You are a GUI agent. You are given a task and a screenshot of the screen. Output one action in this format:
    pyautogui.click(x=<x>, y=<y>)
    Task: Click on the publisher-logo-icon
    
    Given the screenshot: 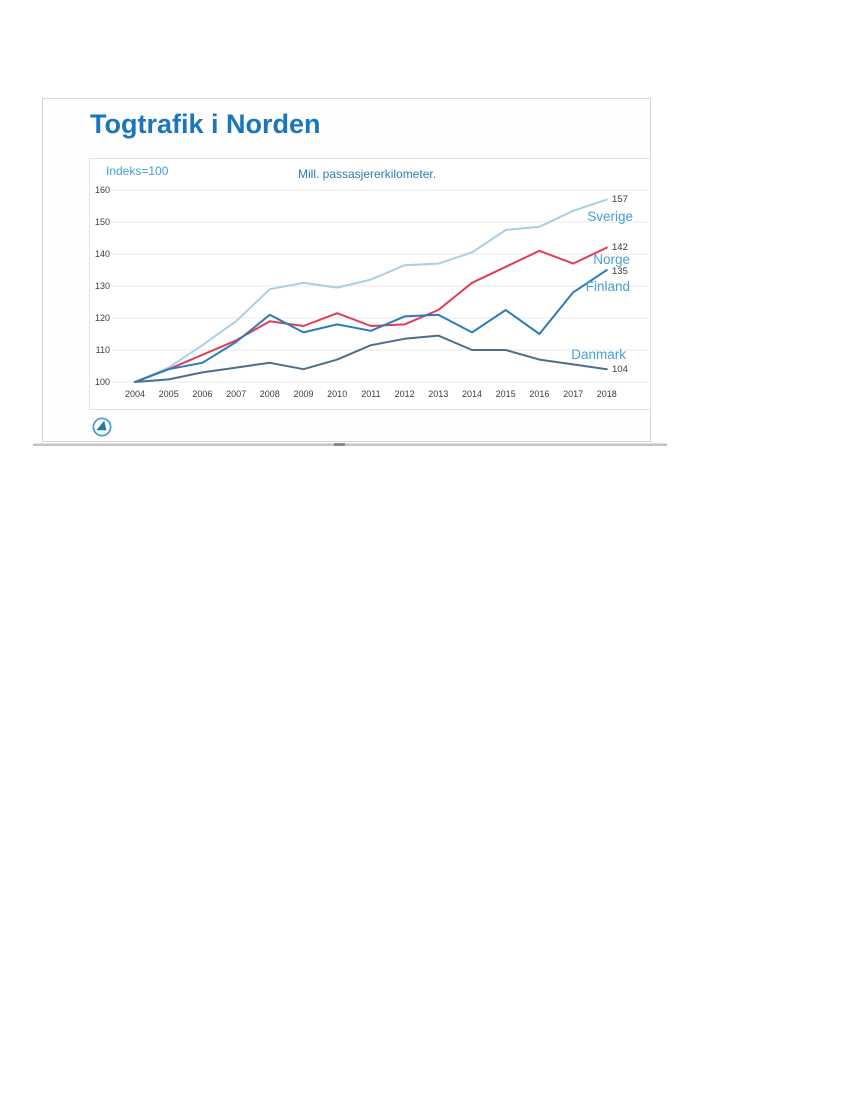 What is the action you would take?
    pyautogui.click(x=102, y=427)
    